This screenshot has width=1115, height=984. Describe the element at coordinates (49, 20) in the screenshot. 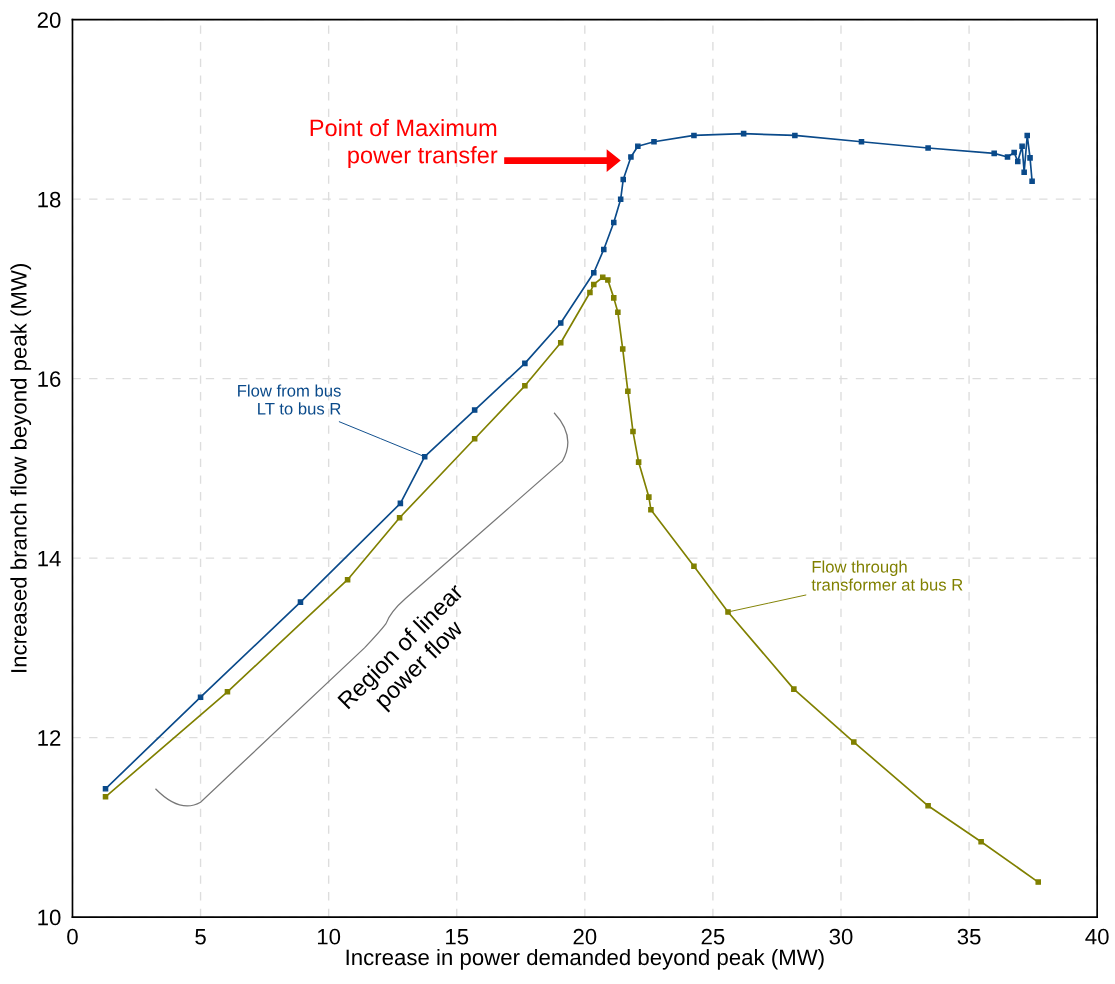

I see `y-tick-label: 20` at that location.